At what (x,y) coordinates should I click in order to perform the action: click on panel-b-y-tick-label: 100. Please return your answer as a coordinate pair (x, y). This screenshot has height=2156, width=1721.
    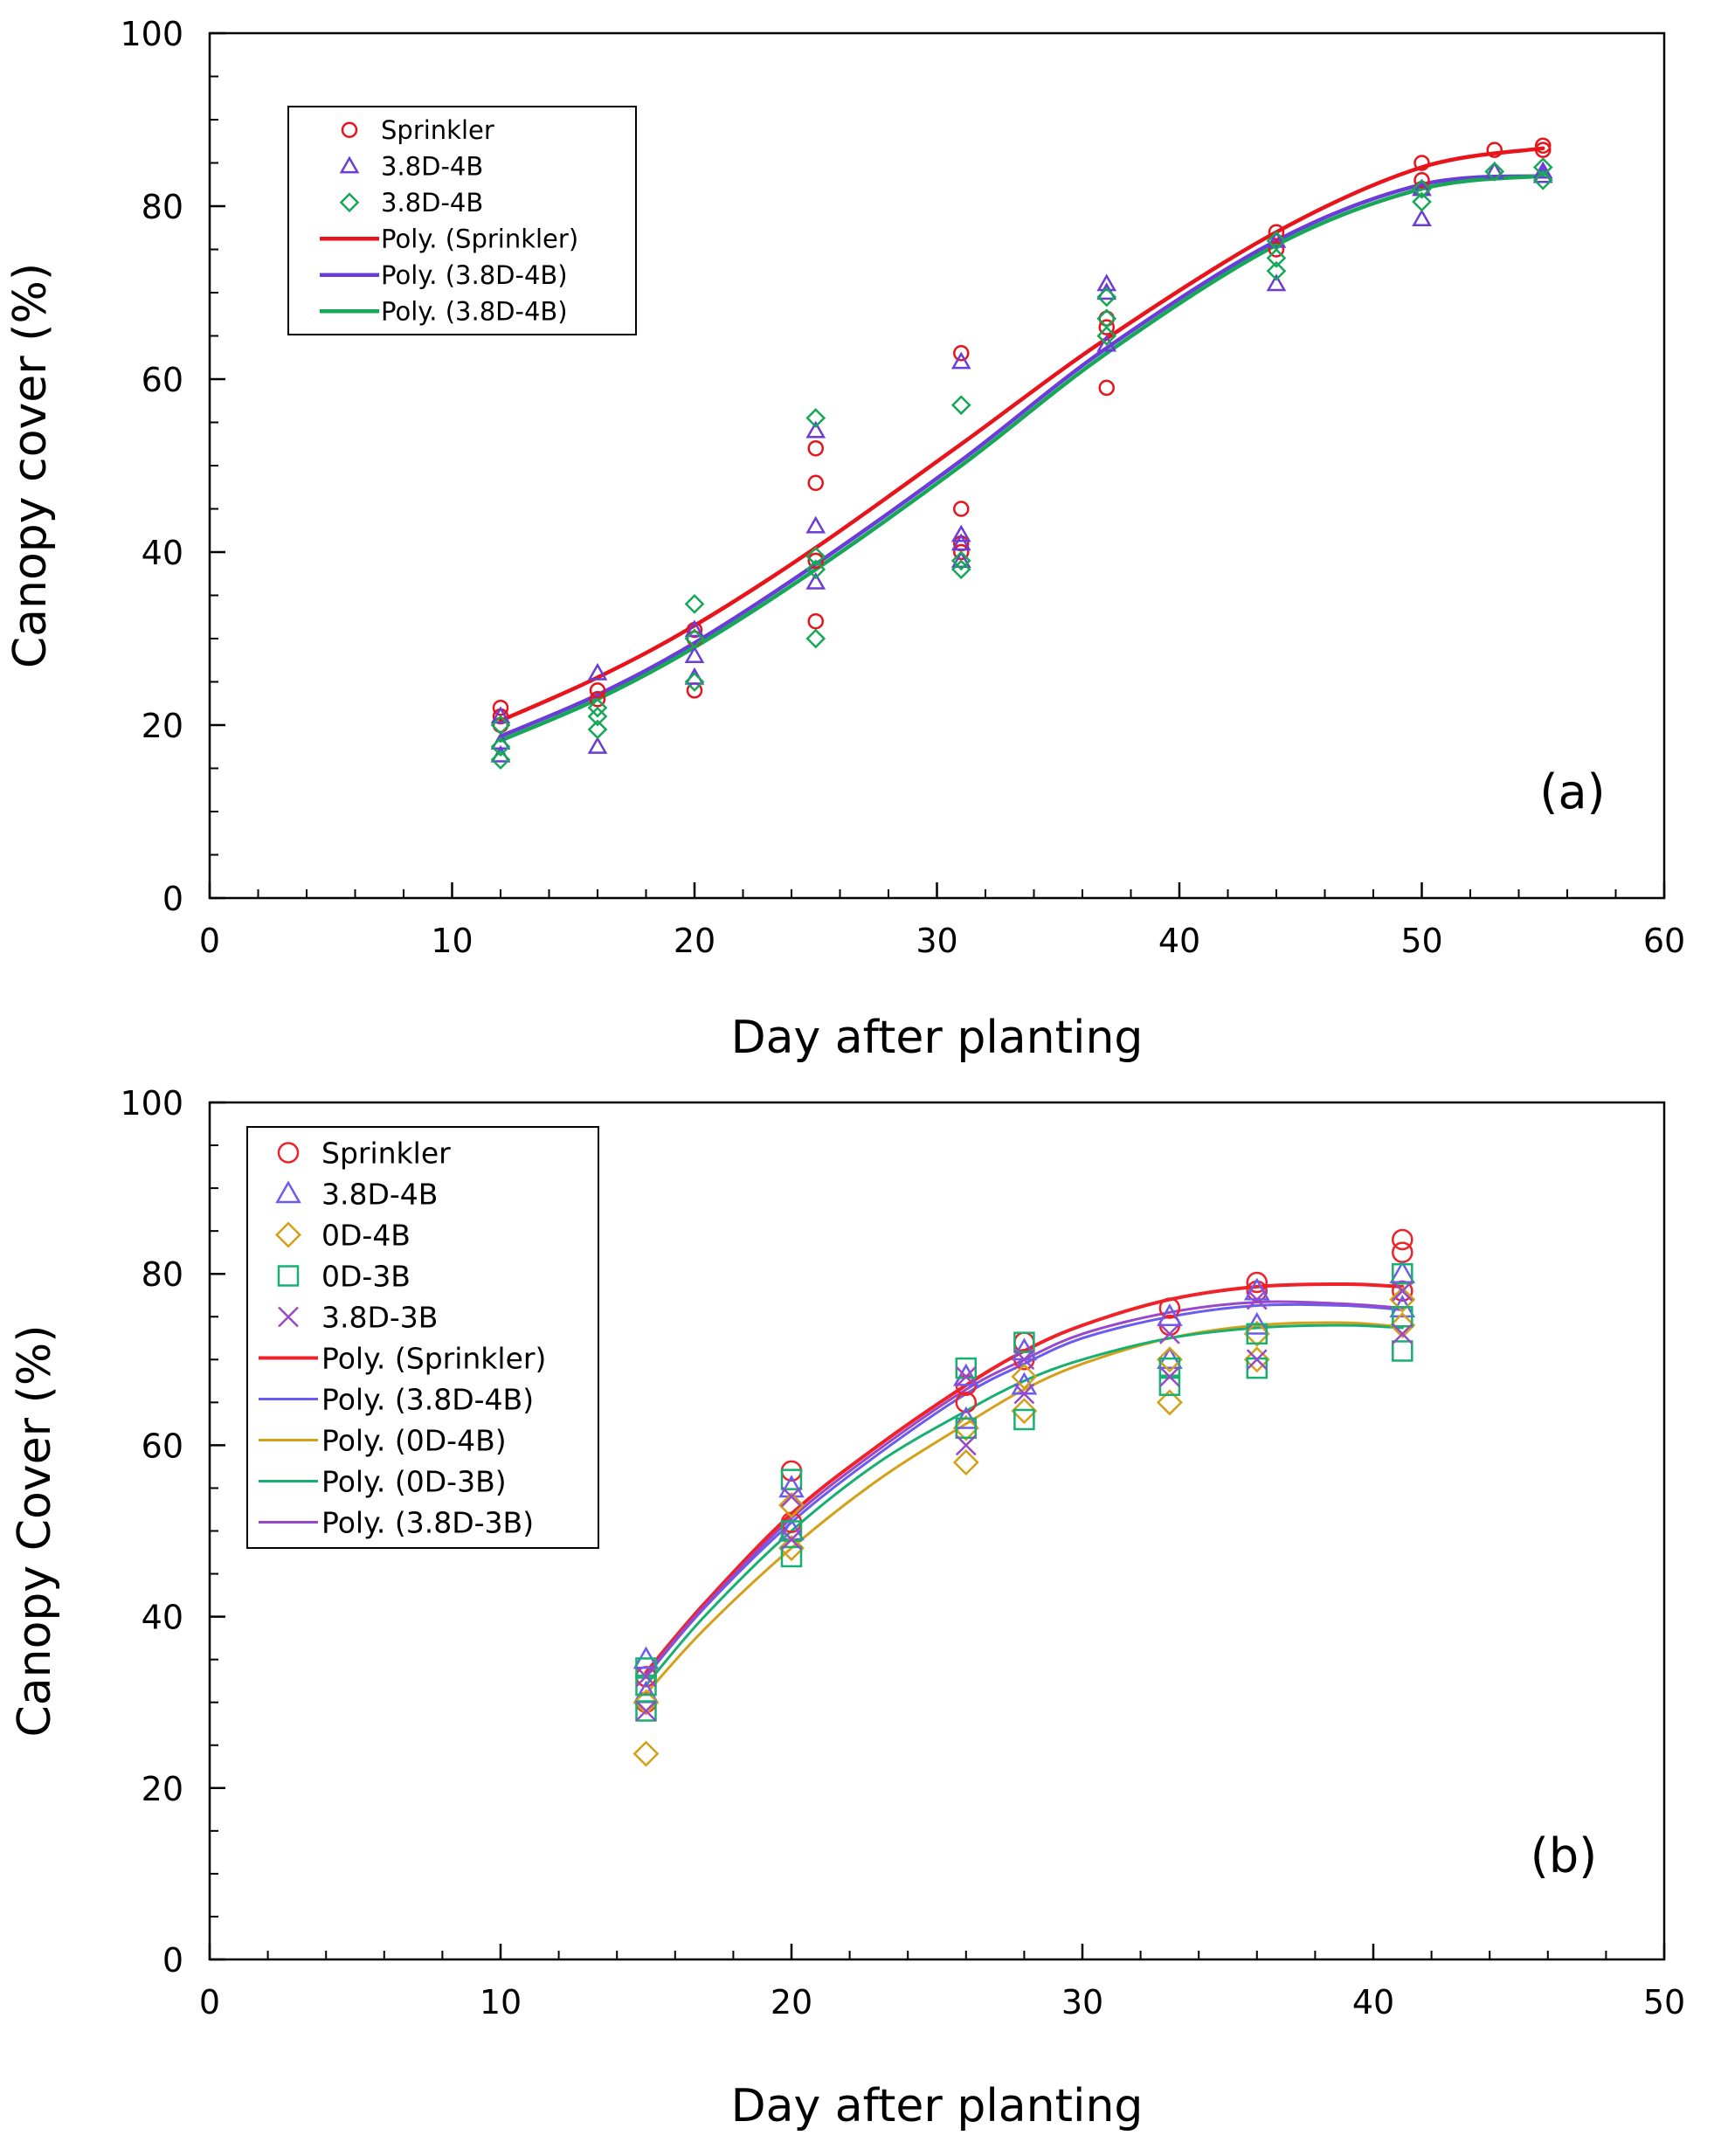
    Looking at the image, I should click on (151, 1103).